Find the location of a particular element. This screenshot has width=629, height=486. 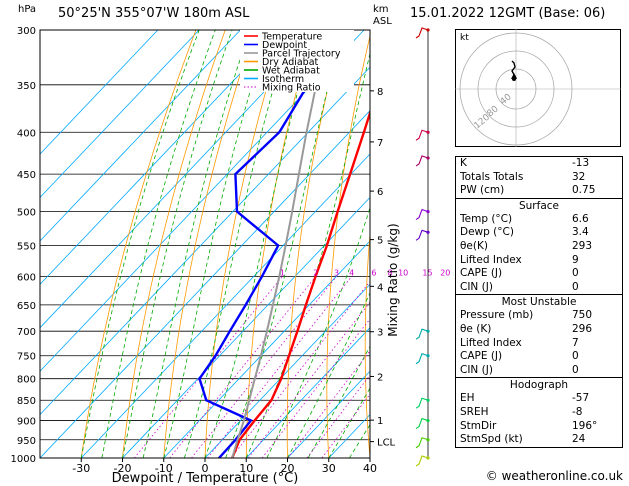

hodograph-param-row: StmDir 196° is located at coordinates (539, 427).